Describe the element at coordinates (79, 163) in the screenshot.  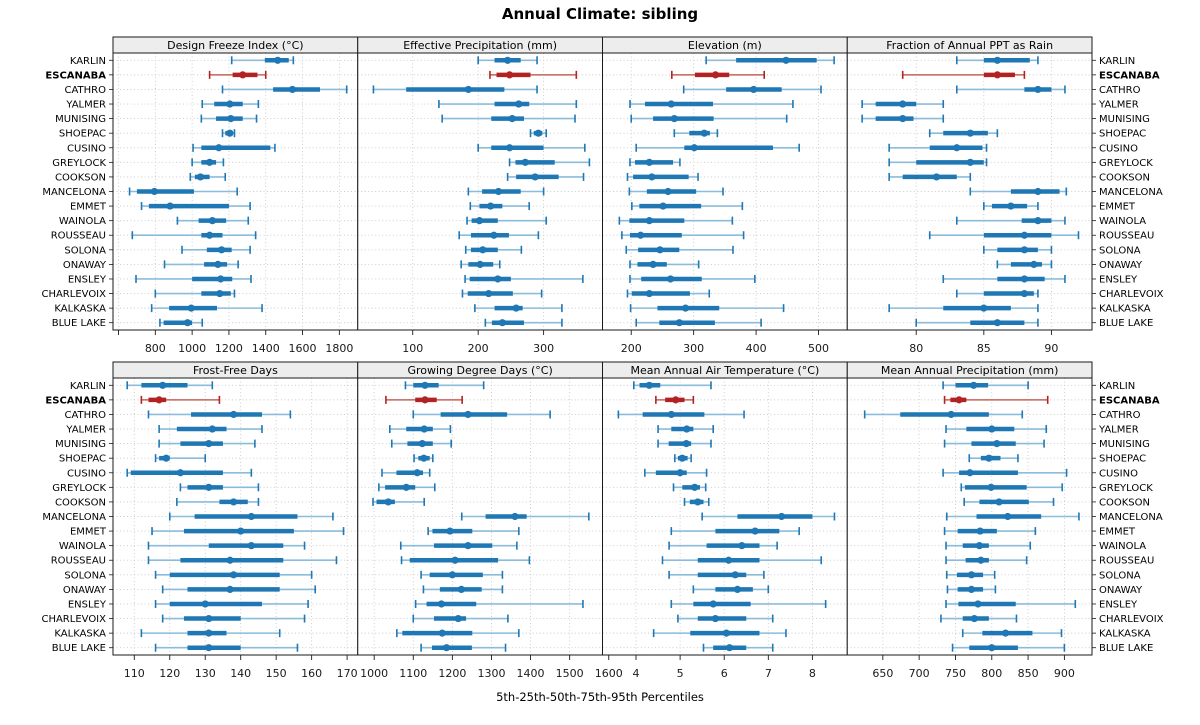
I see `station-label-left: GREYLOCK` at that location.